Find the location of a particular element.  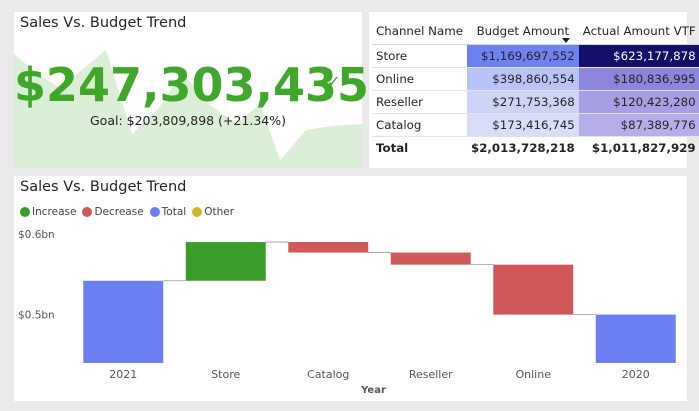

x-tick-label: Reseller is located at coordinates (431, 374).